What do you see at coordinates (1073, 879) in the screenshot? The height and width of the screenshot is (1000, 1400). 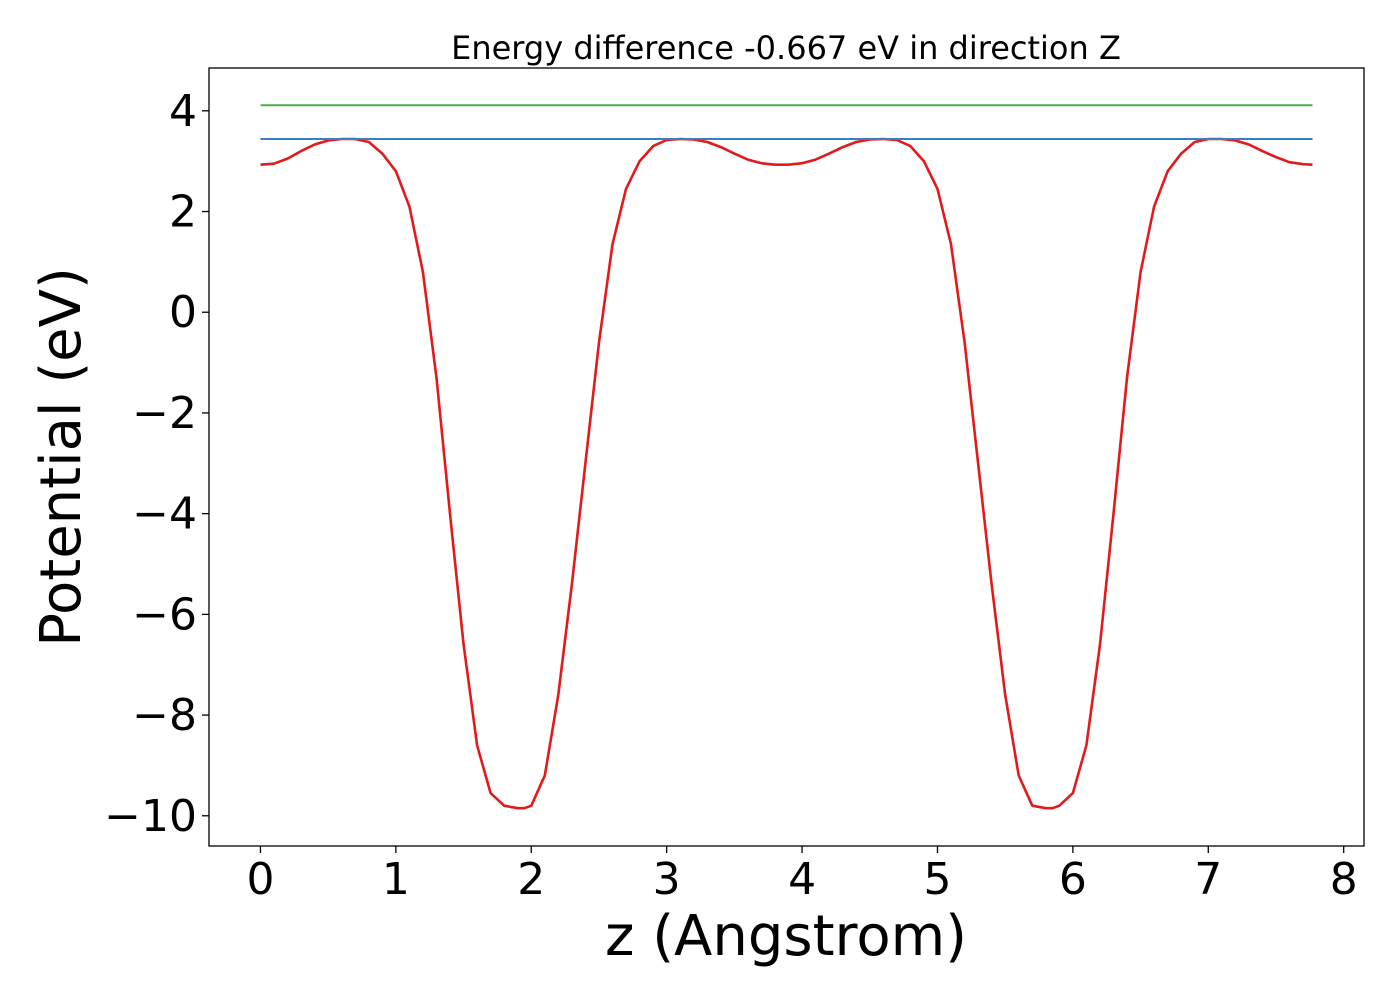 I see `x-tick-label: 6` at bounding box center [1073, 879].